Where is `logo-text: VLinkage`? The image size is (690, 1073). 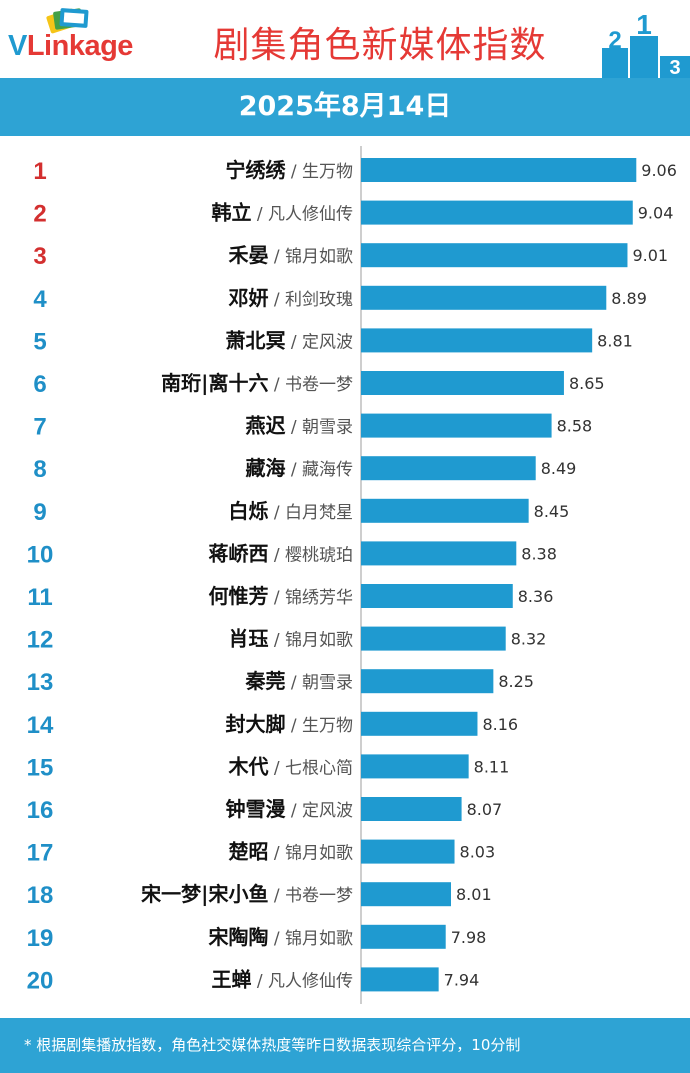 logo-text: VLinkage is located at coordinates (70, 46).